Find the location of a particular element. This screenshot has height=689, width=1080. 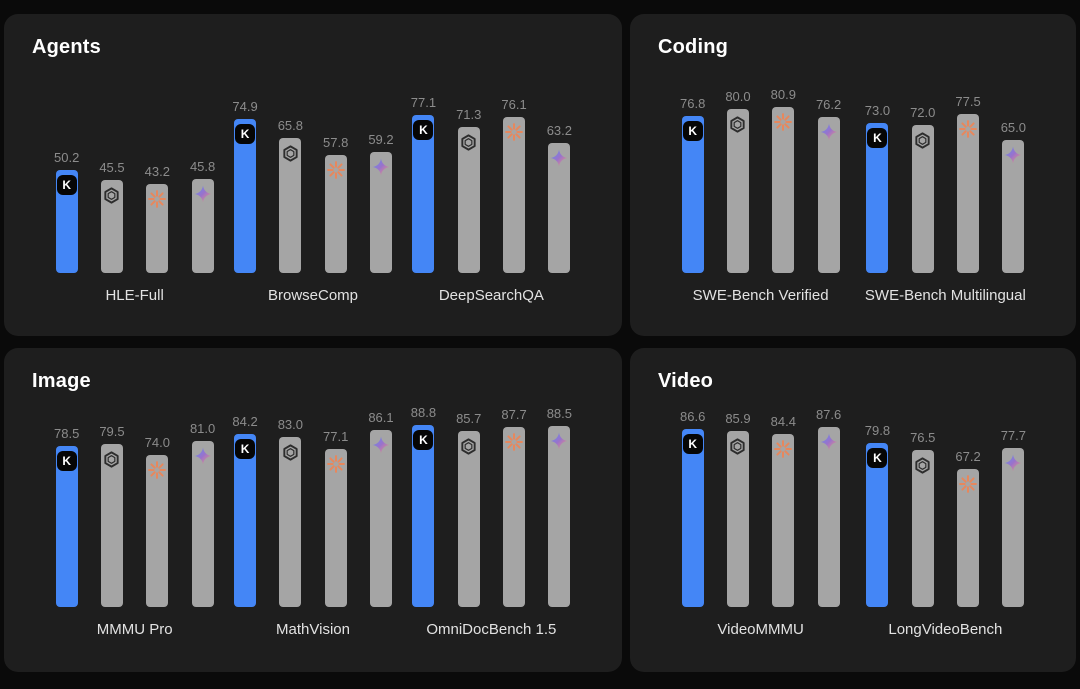

bar-column: 45.8 is located at coordinates (202, 216).